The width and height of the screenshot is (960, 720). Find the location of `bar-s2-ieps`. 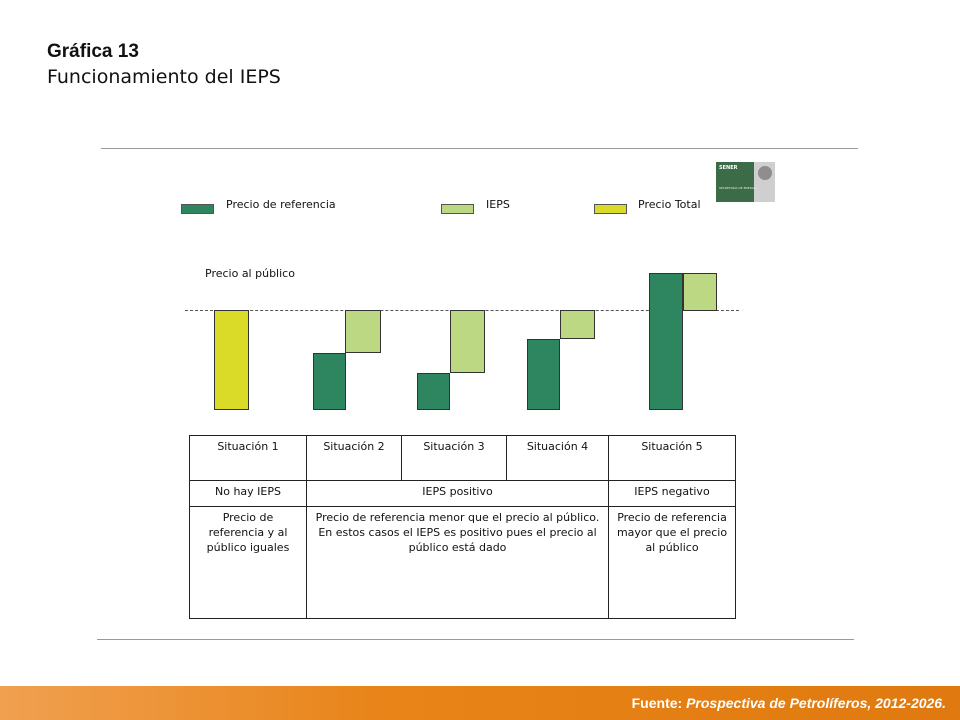

bar-s2-ieps is located at coordinates (363, 331).